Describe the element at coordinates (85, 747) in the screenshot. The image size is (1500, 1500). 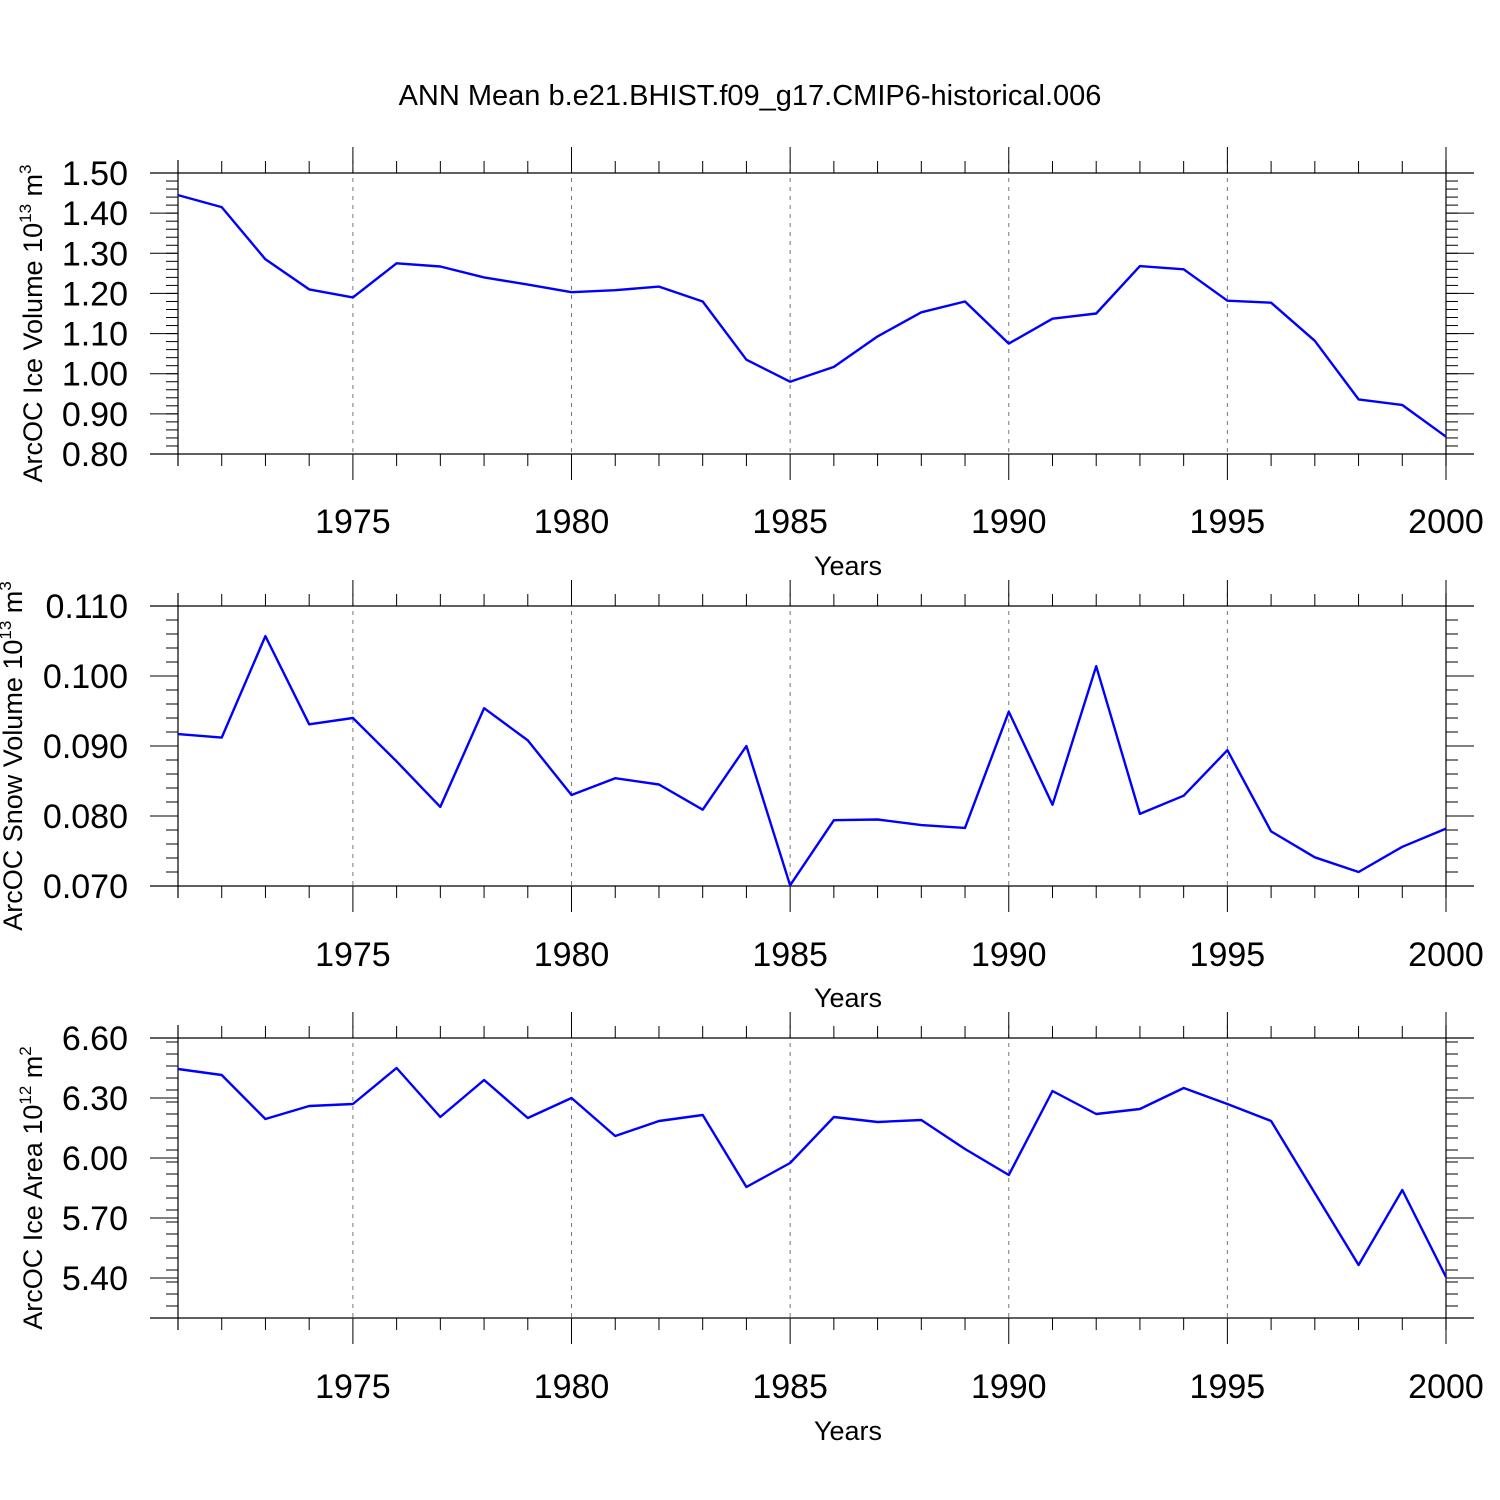
I see `y-tick-label: 0.090` at that location.